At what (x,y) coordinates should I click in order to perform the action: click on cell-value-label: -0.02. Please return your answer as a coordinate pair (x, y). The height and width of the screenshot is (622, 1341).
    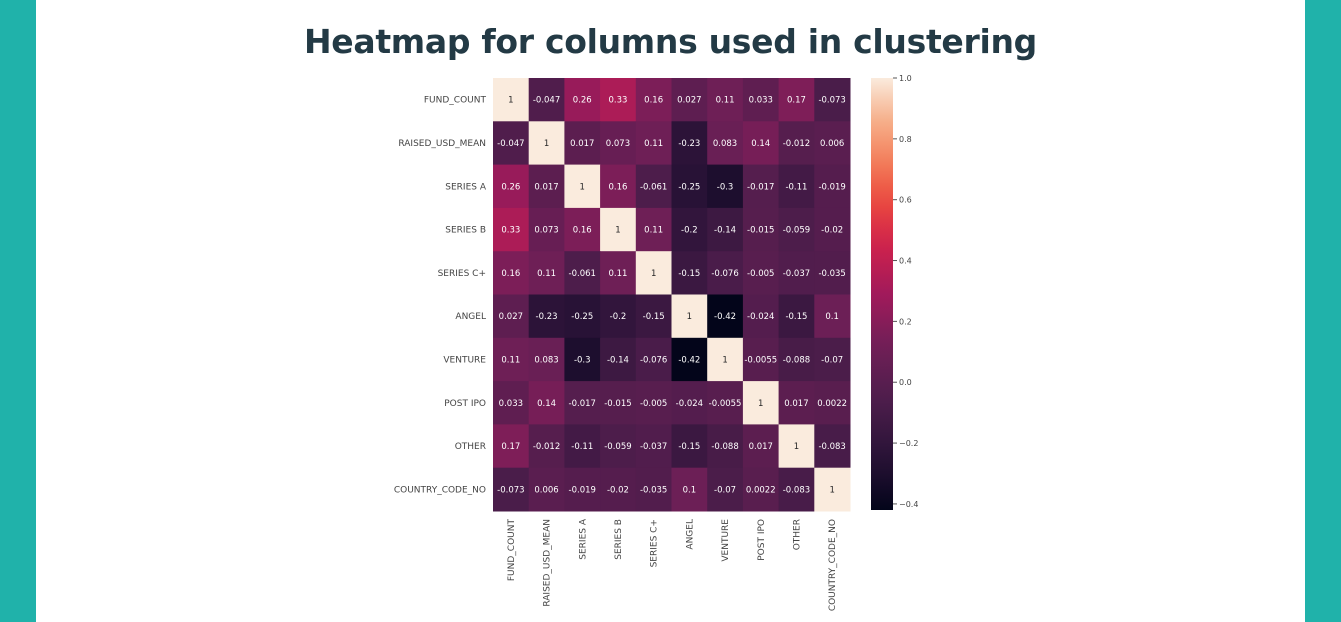
    Looking at the image, I should click on (618, 490).